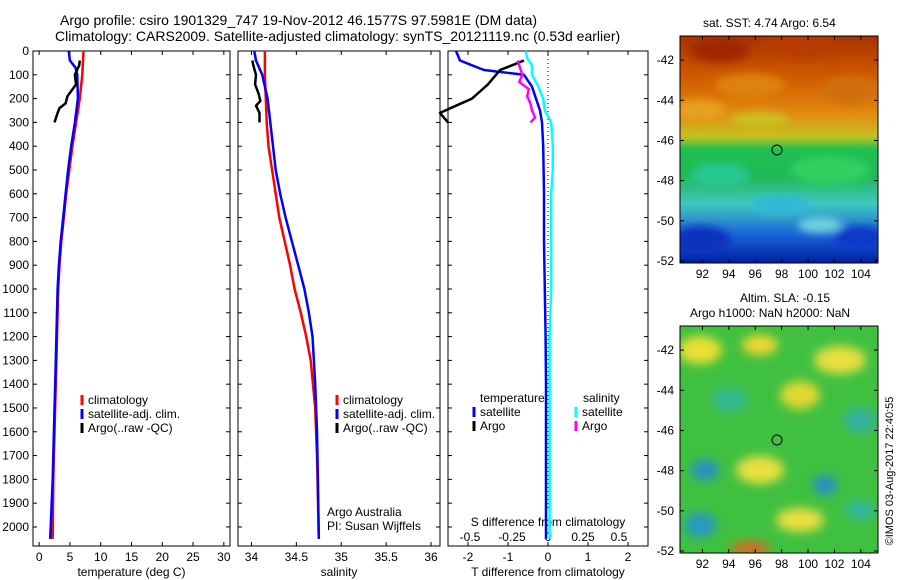  I want to click on x-tick-label: 1, so click(588, 557).